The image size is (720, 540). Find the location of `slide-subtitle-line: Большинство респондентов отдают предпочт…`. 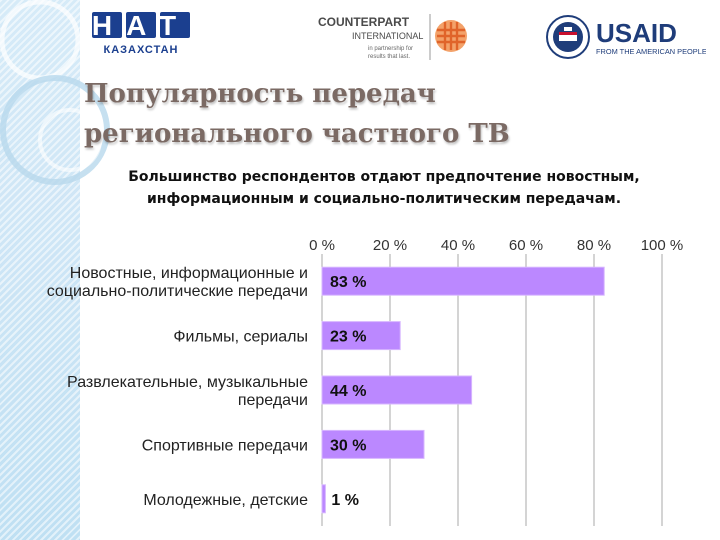

slide-subtitle-line: Большинство респондентов отдают предпочт… is located at coordinates (384, 177).